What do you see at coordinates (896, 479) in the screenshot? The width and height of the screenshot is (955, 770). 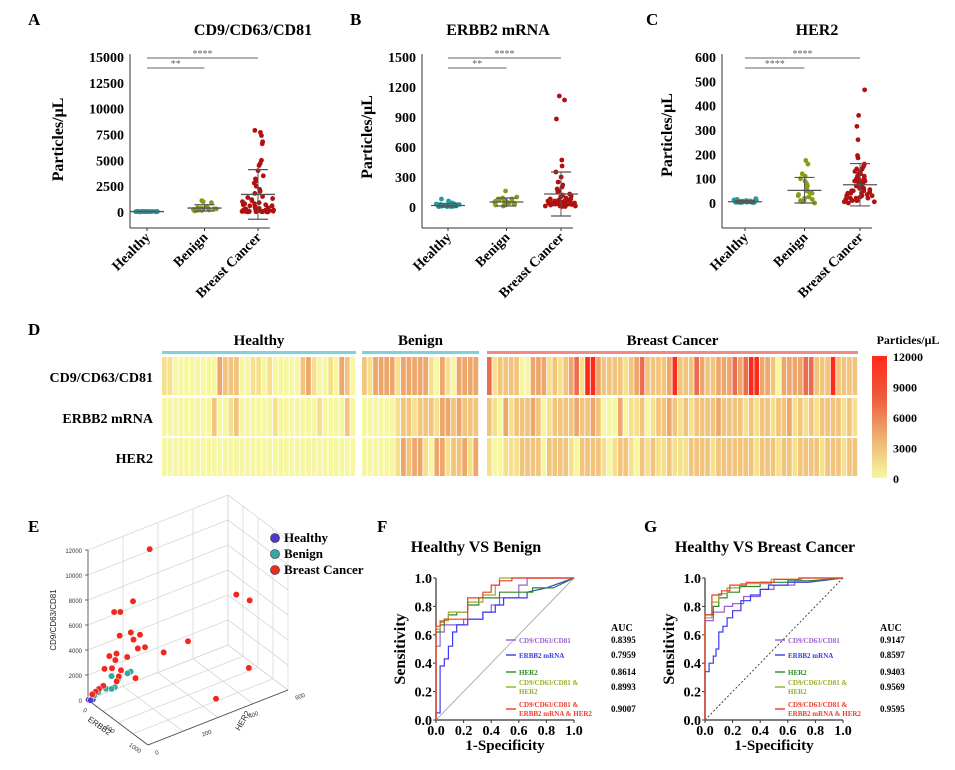 I see `colorbar-tick-label: 0` at bounding box center [896, 479].